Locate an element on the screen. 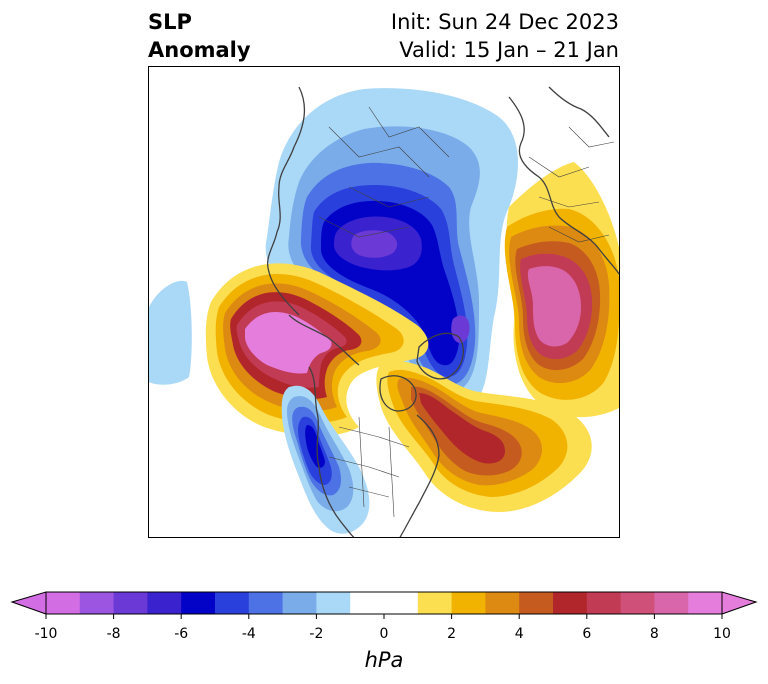 This screenshot has height=684, width=768. colorbar-tick-label: 8 is located at coordinates (654, 634).